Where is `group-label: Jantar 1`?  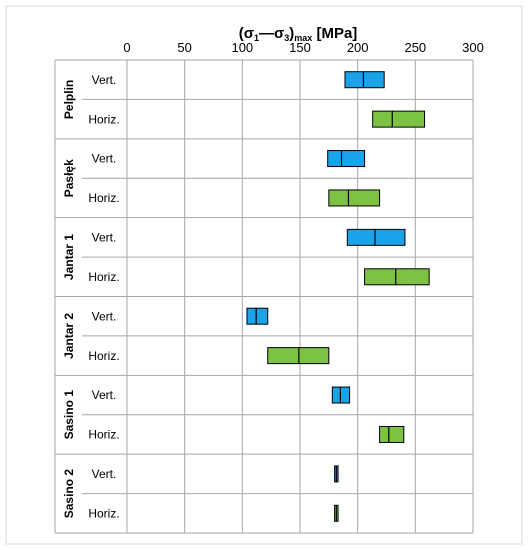 group-label: Jantar 1 is located at coordinates (69, 257).